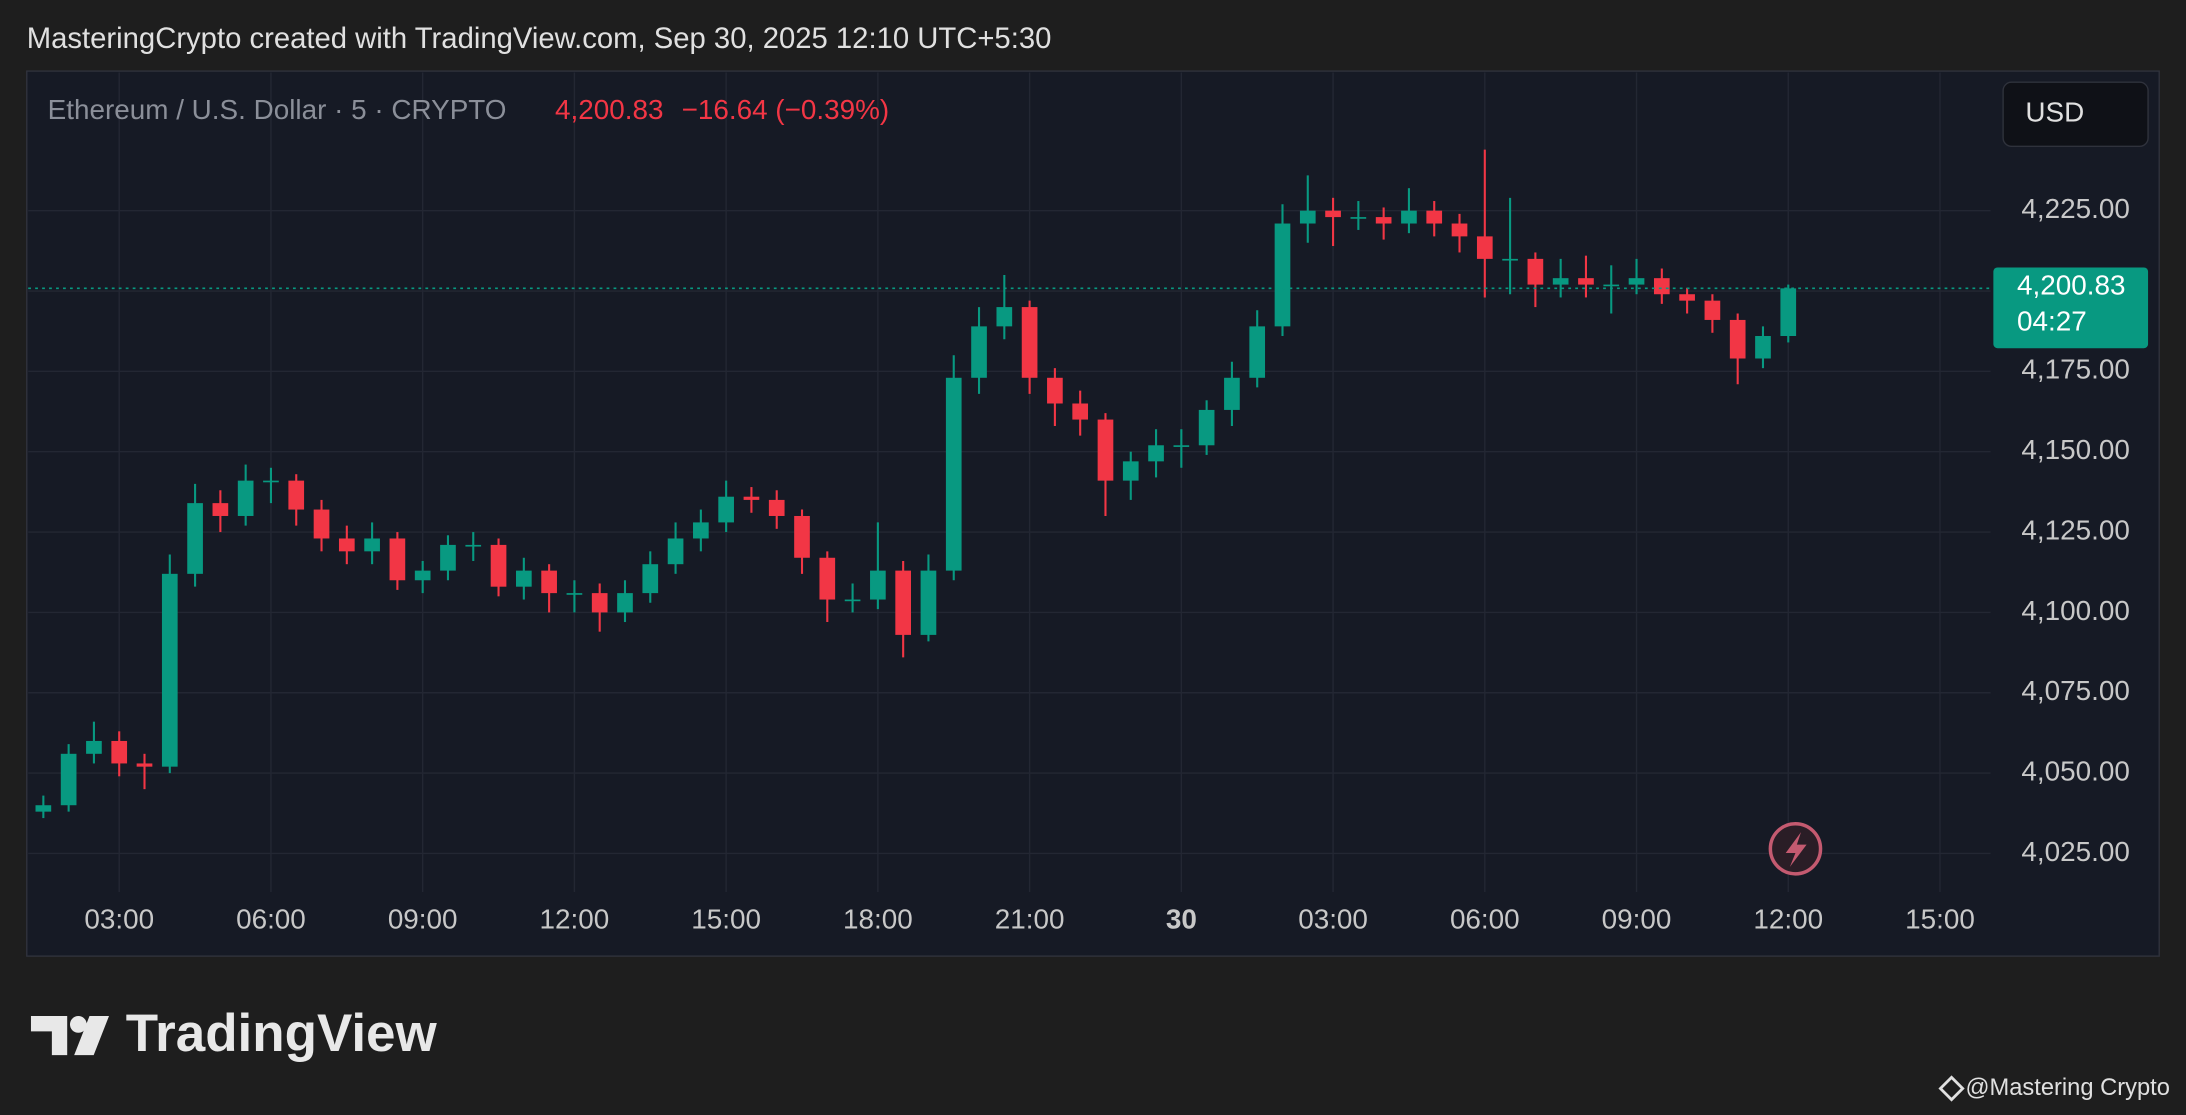 Image resolution: width=2186 pixels, height=1115 pixels. I want to click on currency: USD, so click(2054, 112).